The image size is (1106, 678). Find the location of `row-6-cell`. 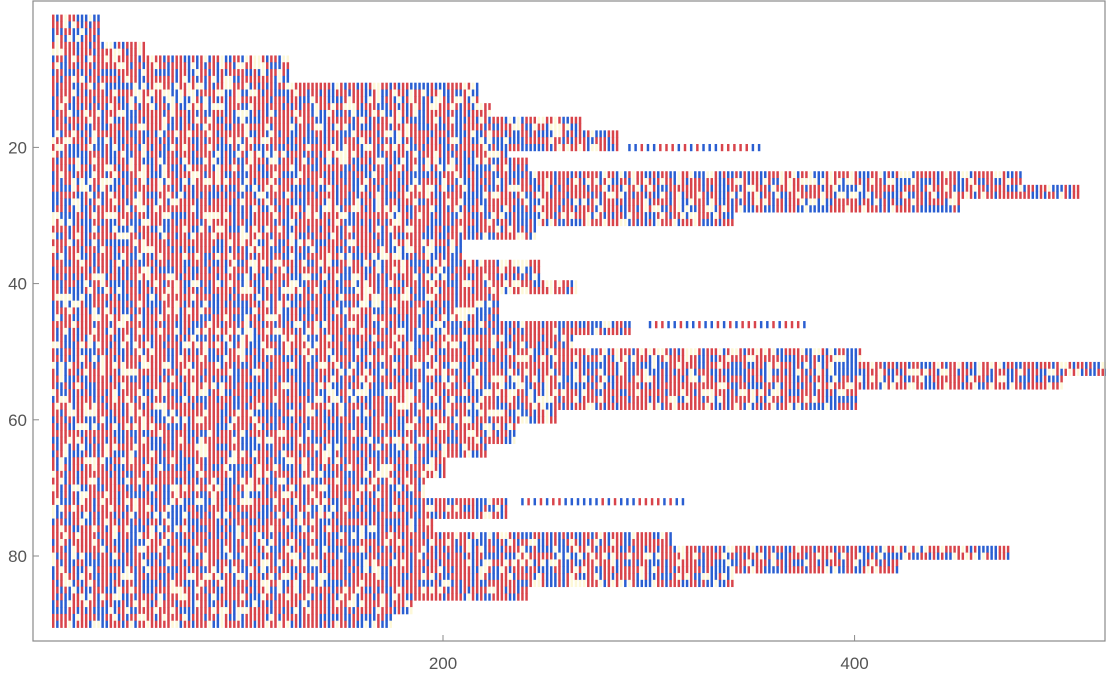

row-6-cell is located at coordinates (123, 52).